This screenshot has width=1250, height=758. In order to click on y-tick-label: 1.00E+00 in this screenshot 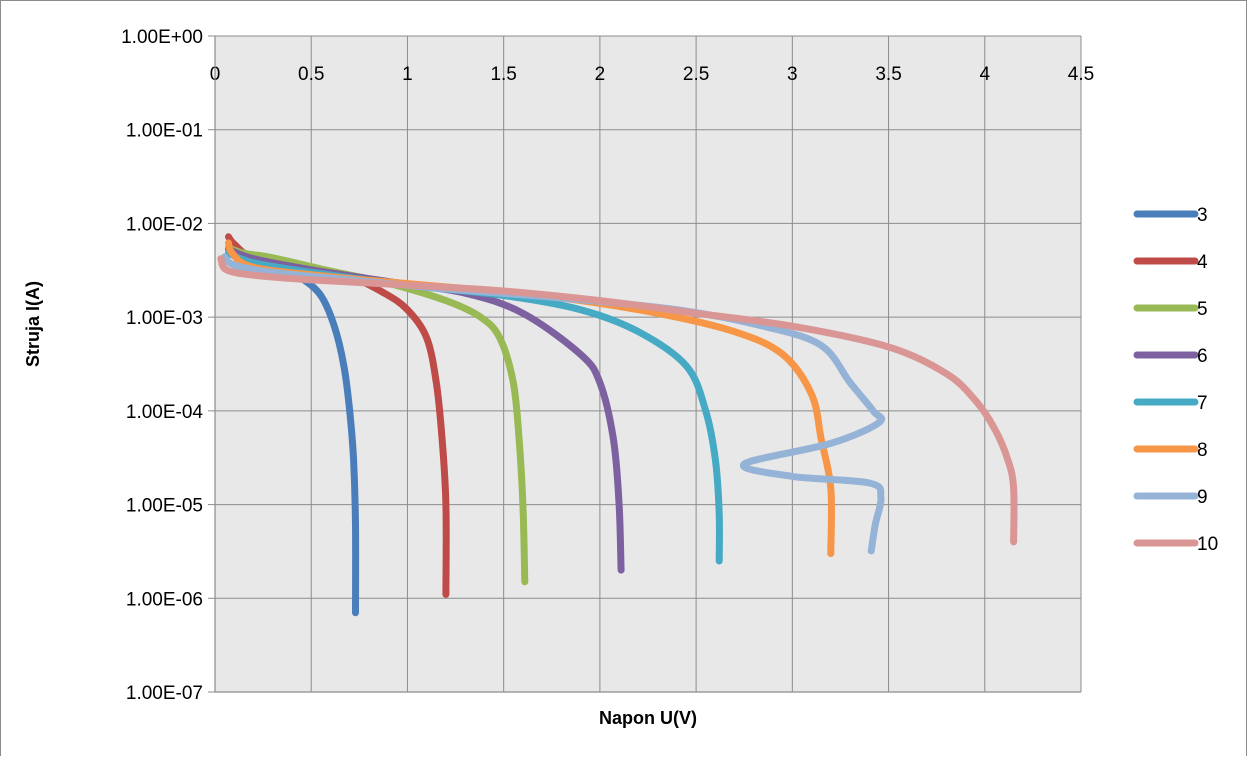, I will do `click(162, 37)`.